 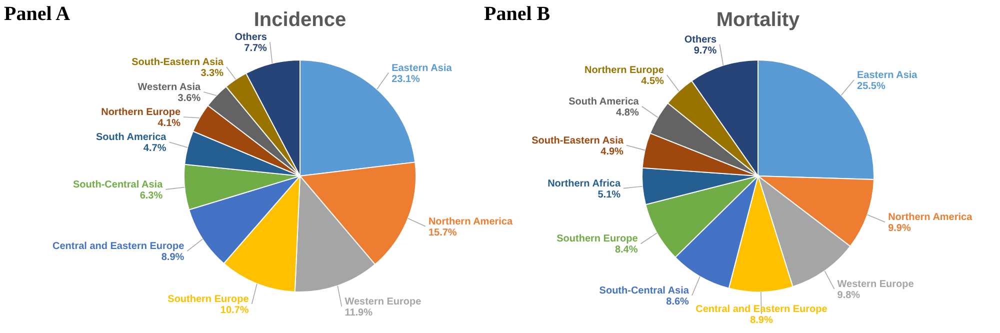 What do you see at coordinates (151, 196) in the screenshot?
I see `data-label: 6.3%` at bounding box center [151, 196].